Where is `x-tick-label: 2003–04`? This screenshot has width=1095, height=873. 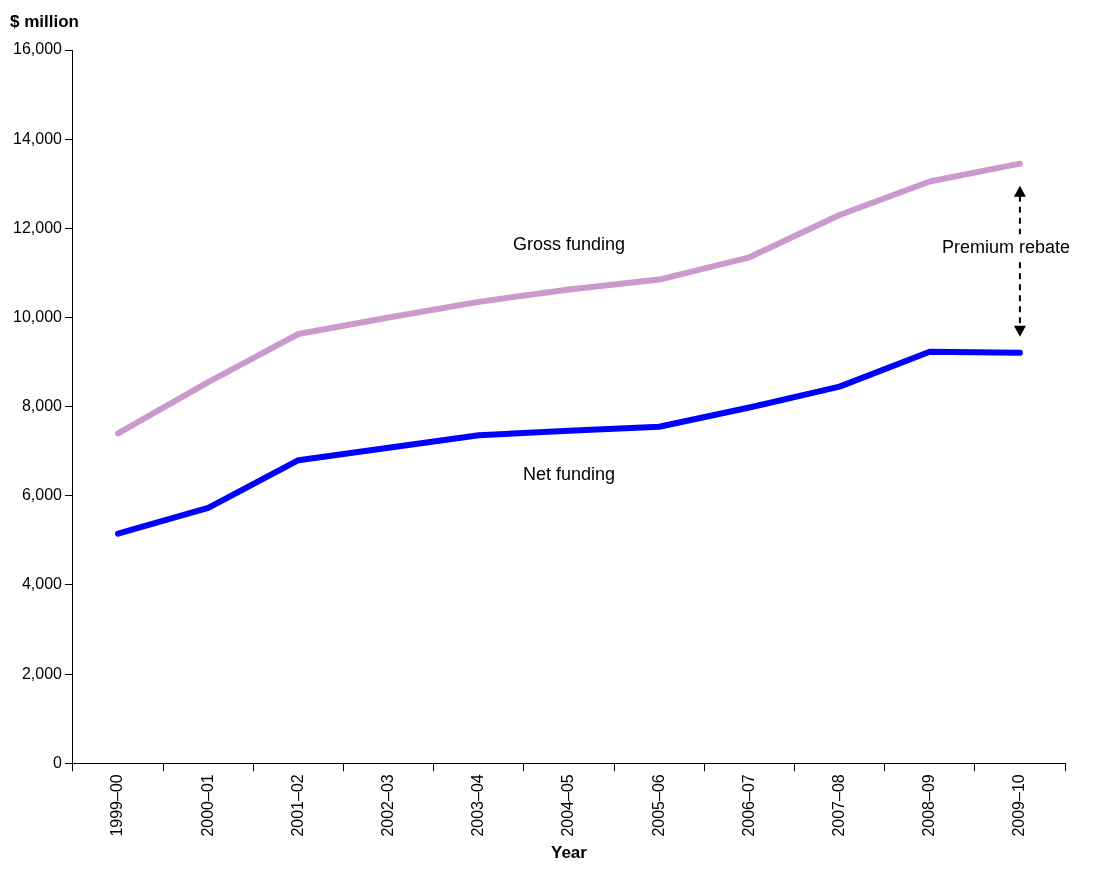
x-tick-label: 2003–04 is located at coordinates (478, 805).